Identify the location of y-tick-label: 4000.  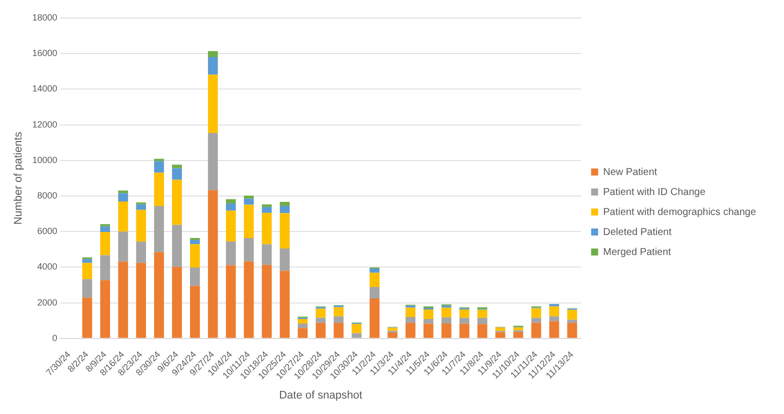
(47, 267).